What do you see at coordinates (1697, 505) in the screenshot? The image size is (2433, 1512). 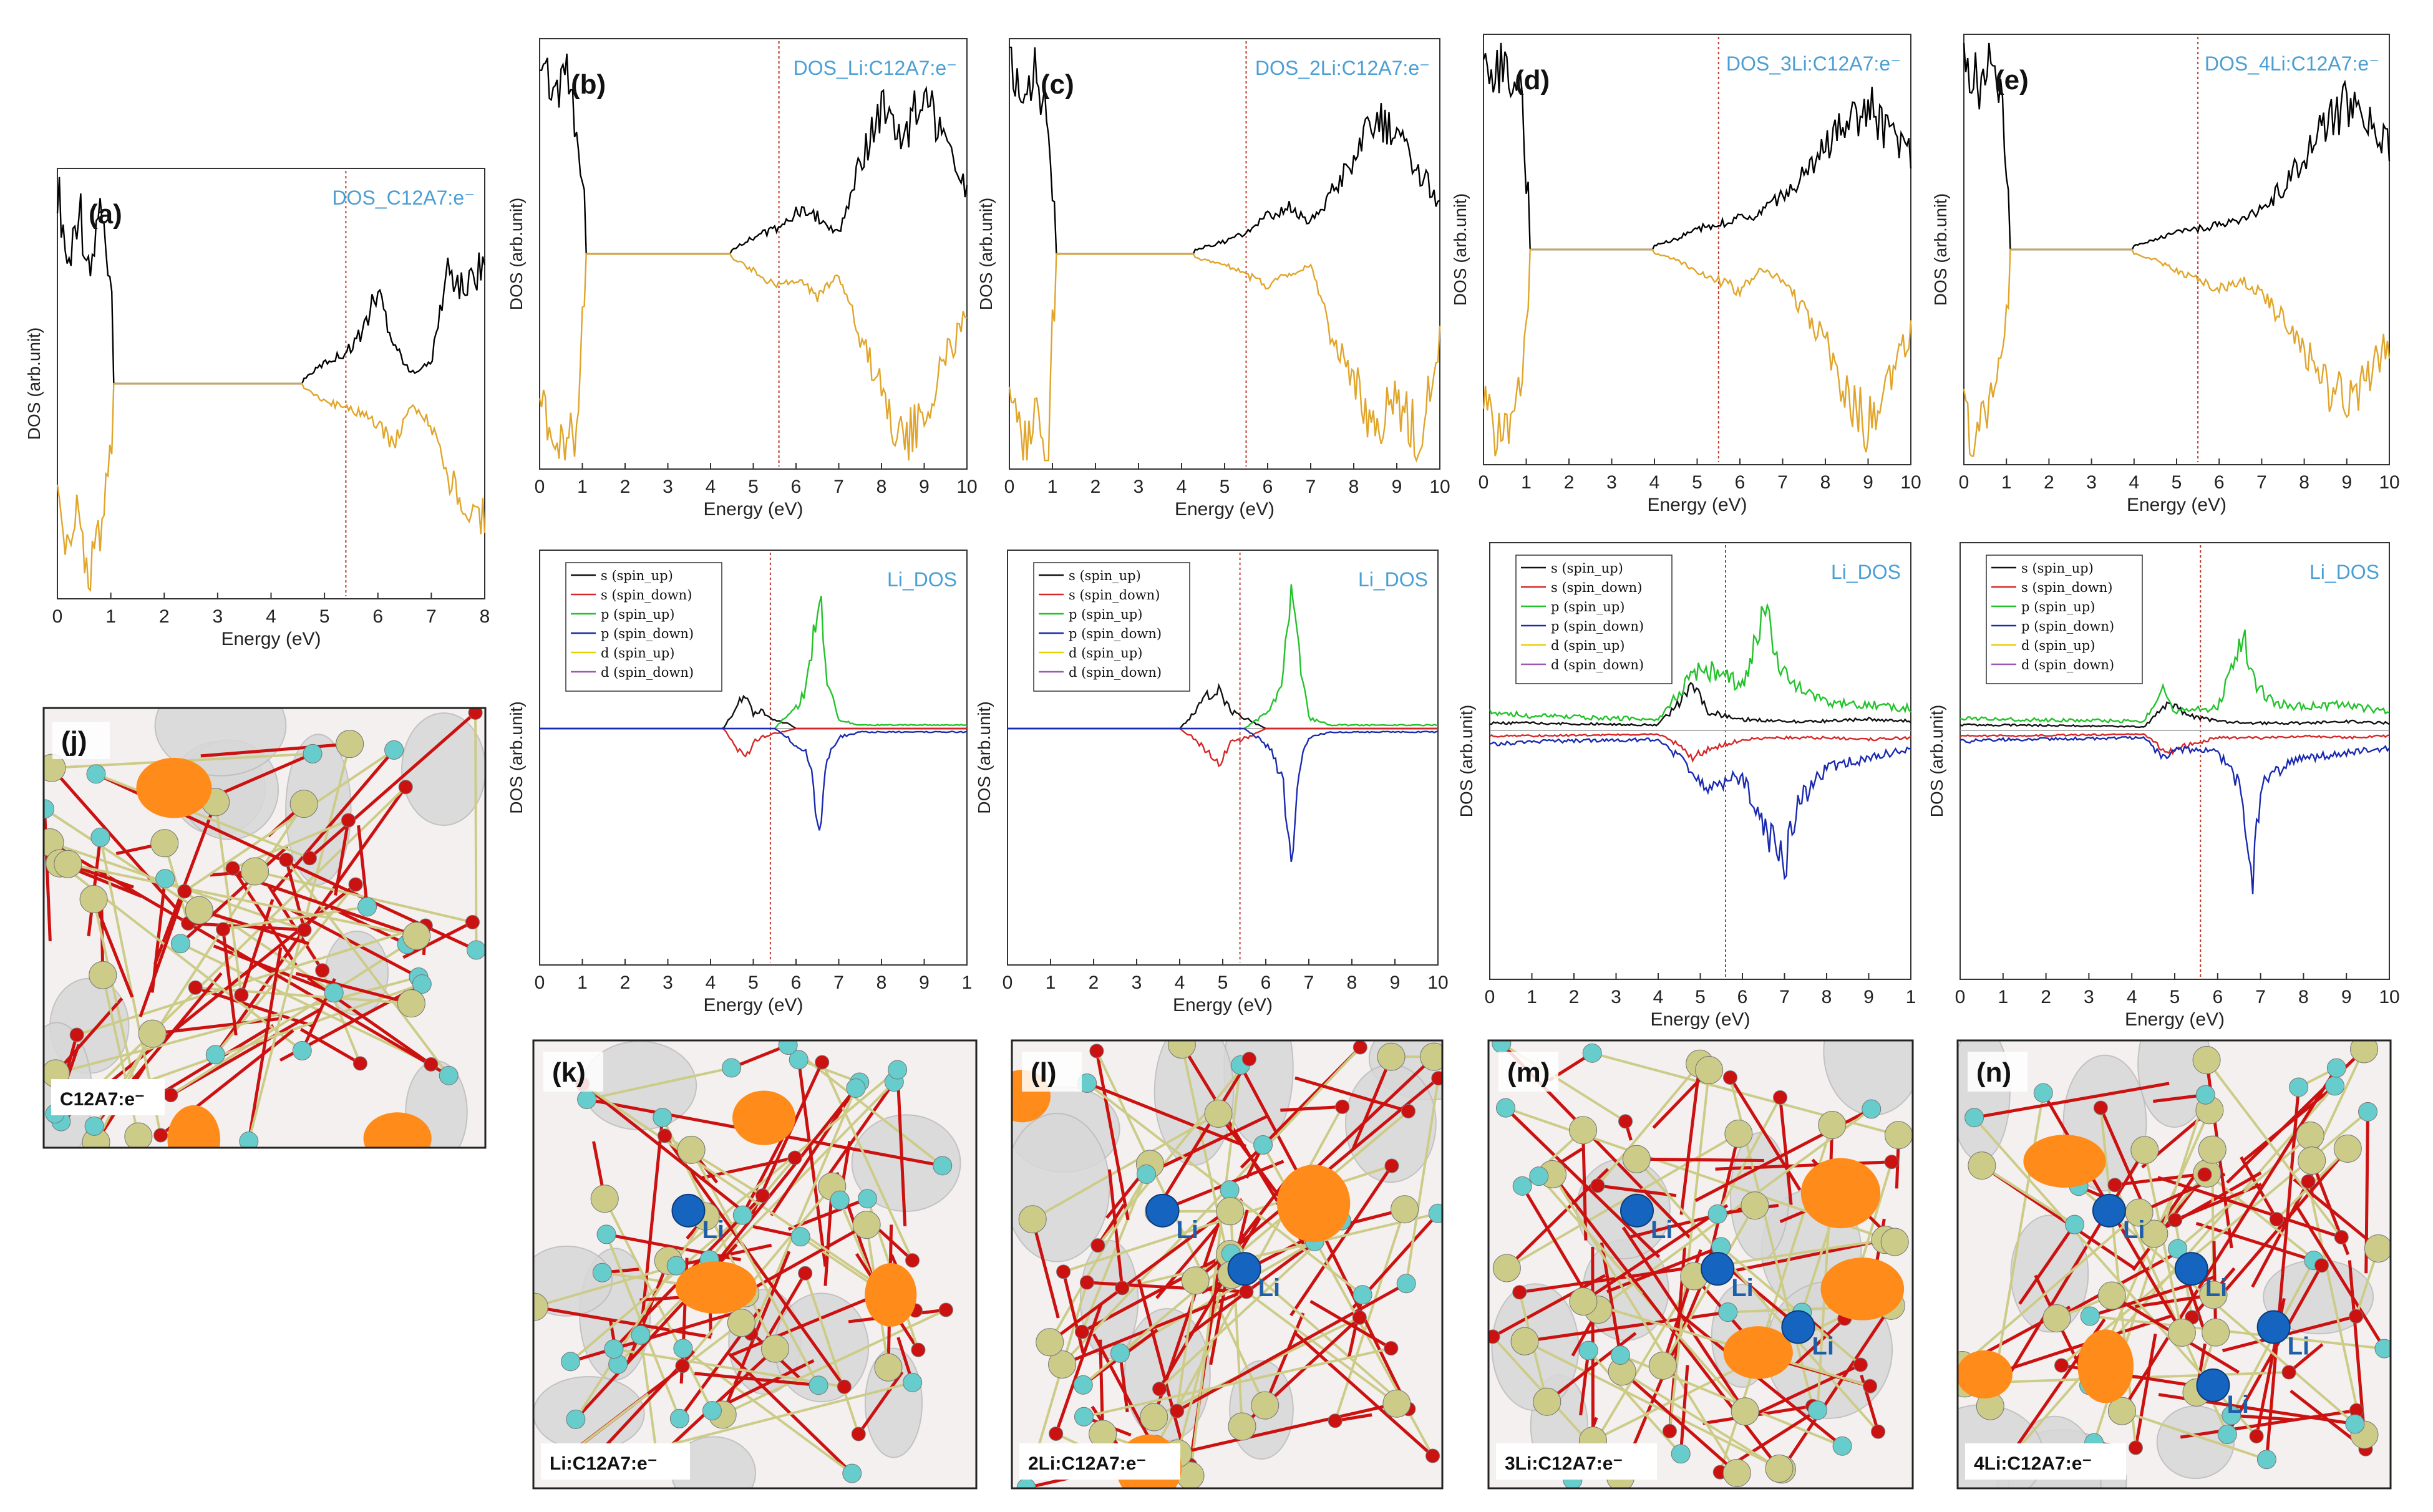 I see `x-axis-label: Energy (eV)` at bounding box center [1697, 505].